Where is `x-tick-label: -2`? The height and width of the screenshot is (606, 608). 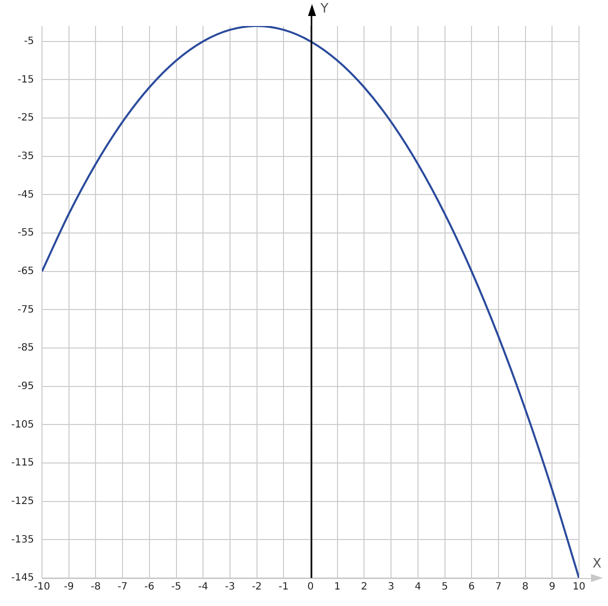
x-tick-label: -2 is located at coordinates (257, 587).